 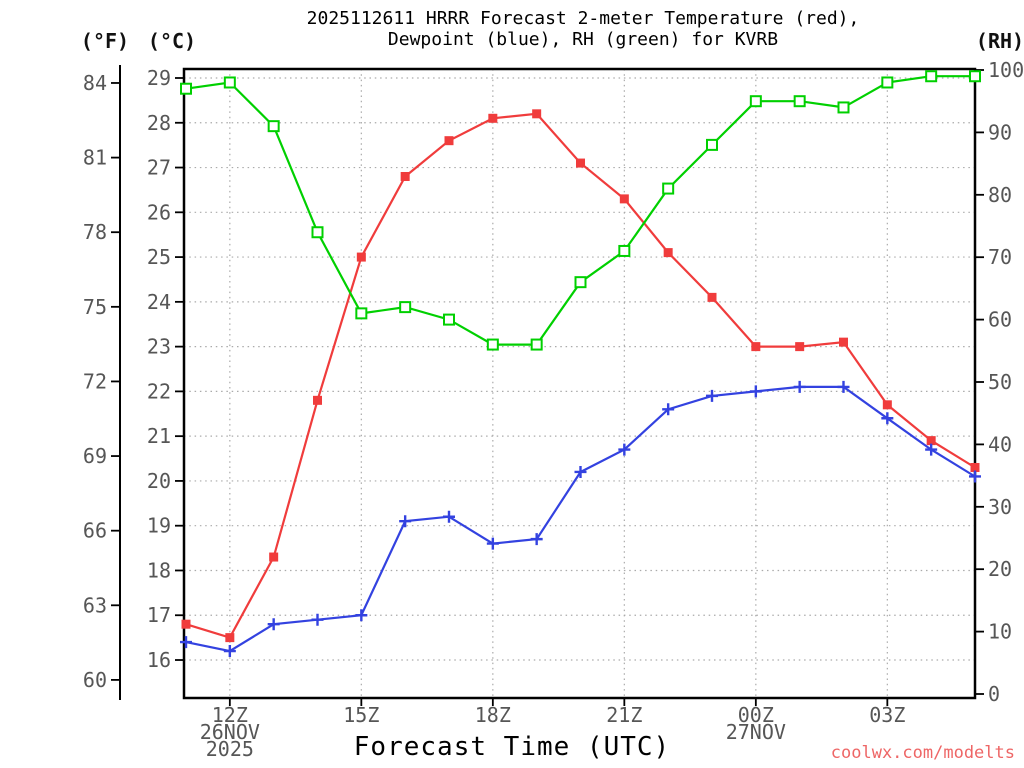 I want to click on time-tick-label: 27NOV, so click(x=756, y=732).